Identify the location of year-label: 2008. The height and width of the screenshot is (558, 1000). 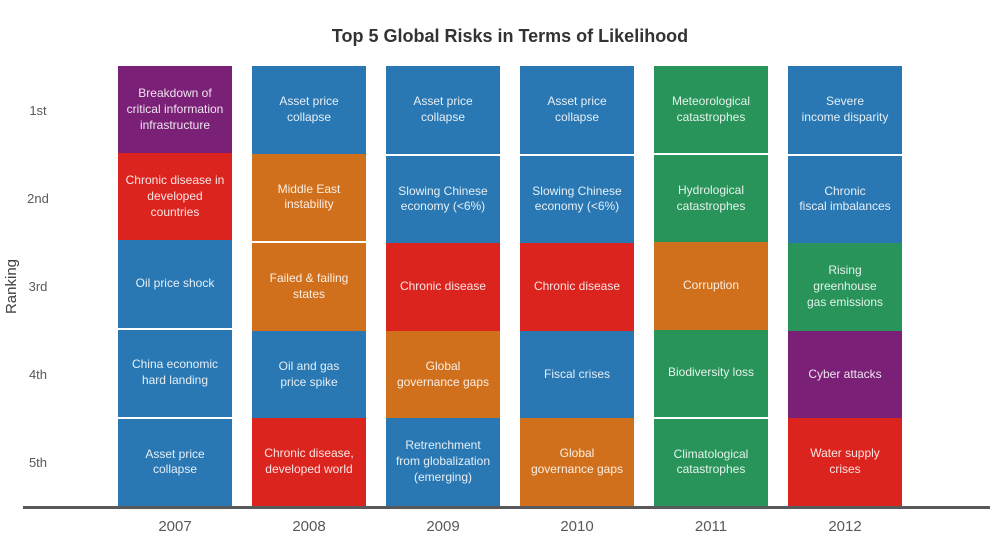
(309, 526).